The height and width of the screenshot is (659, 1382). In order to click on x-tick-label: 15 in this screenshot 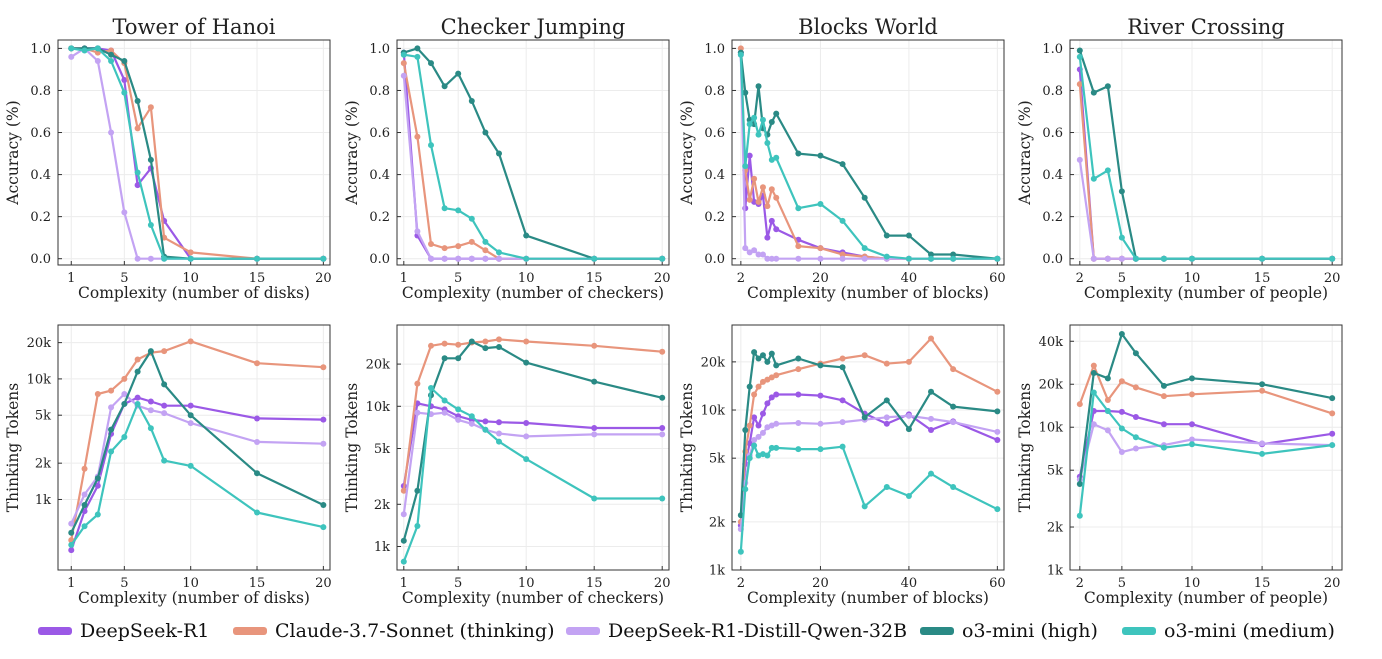, I will do `click(1262, 278)`.